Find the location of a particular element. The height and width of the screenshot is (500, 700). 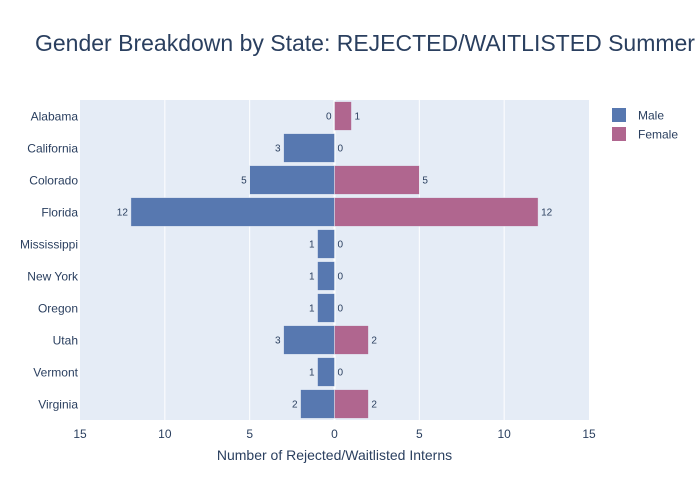

legend-label-female: Female is located at coordinates (658, 135).